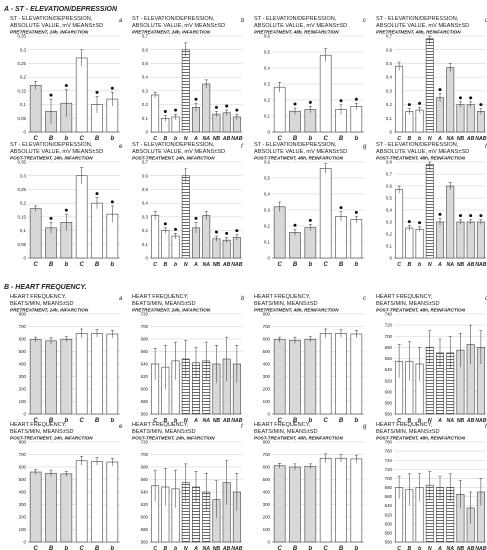  Describe the element at coordinates (21, 36) in the screenshot. I see `y-tick-label: 0,35` at that location.